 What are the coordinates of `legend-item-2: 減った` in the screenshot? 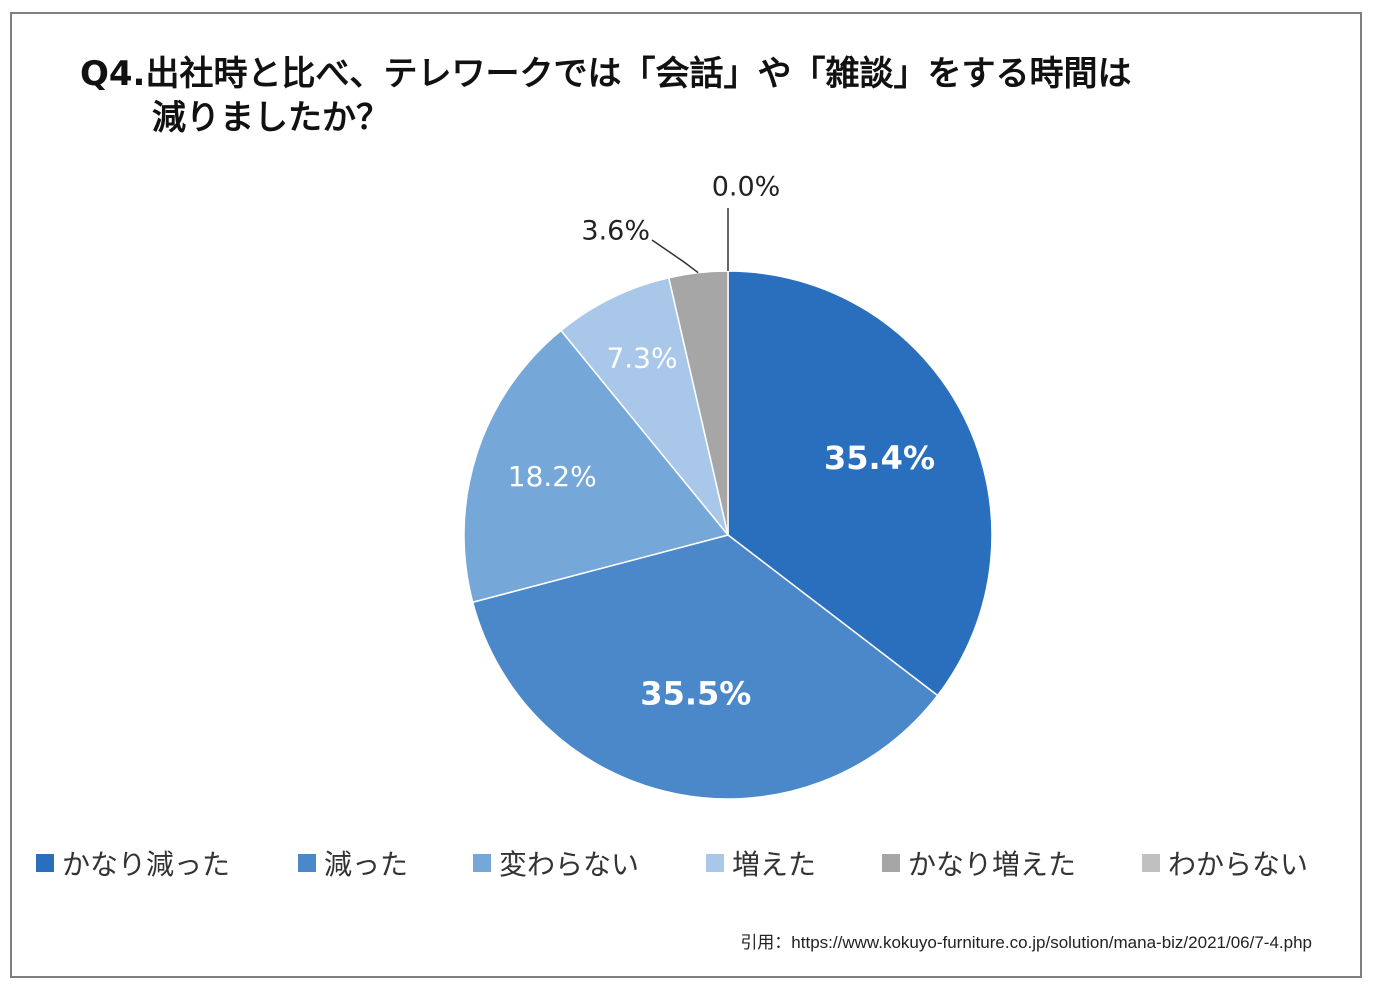 It's located at (353, 863).